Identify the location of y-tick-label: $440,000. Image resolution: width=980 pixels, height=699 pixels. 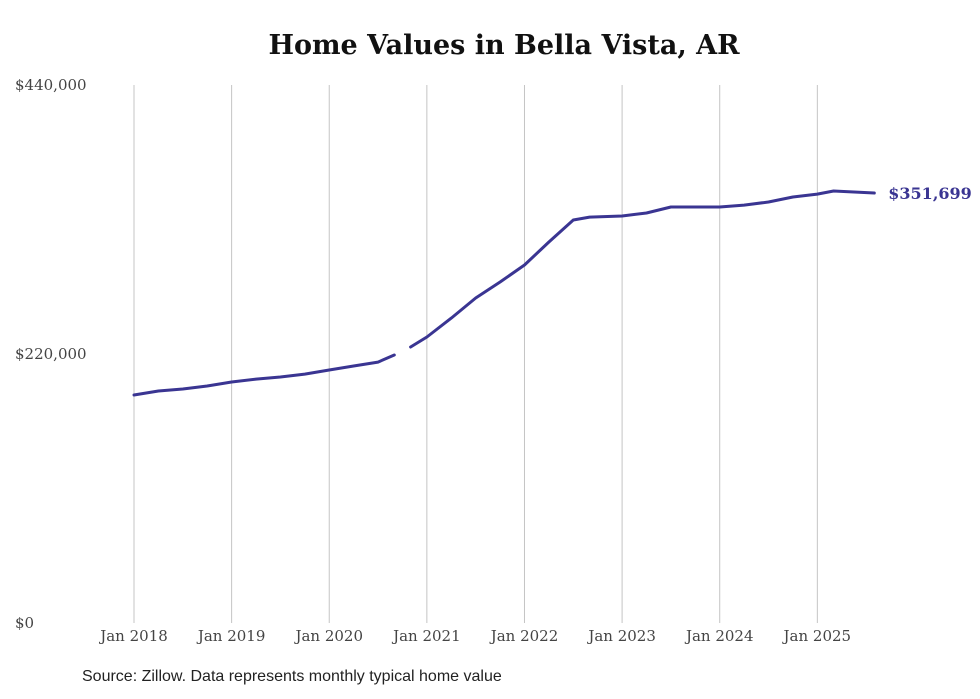
(51, 85).